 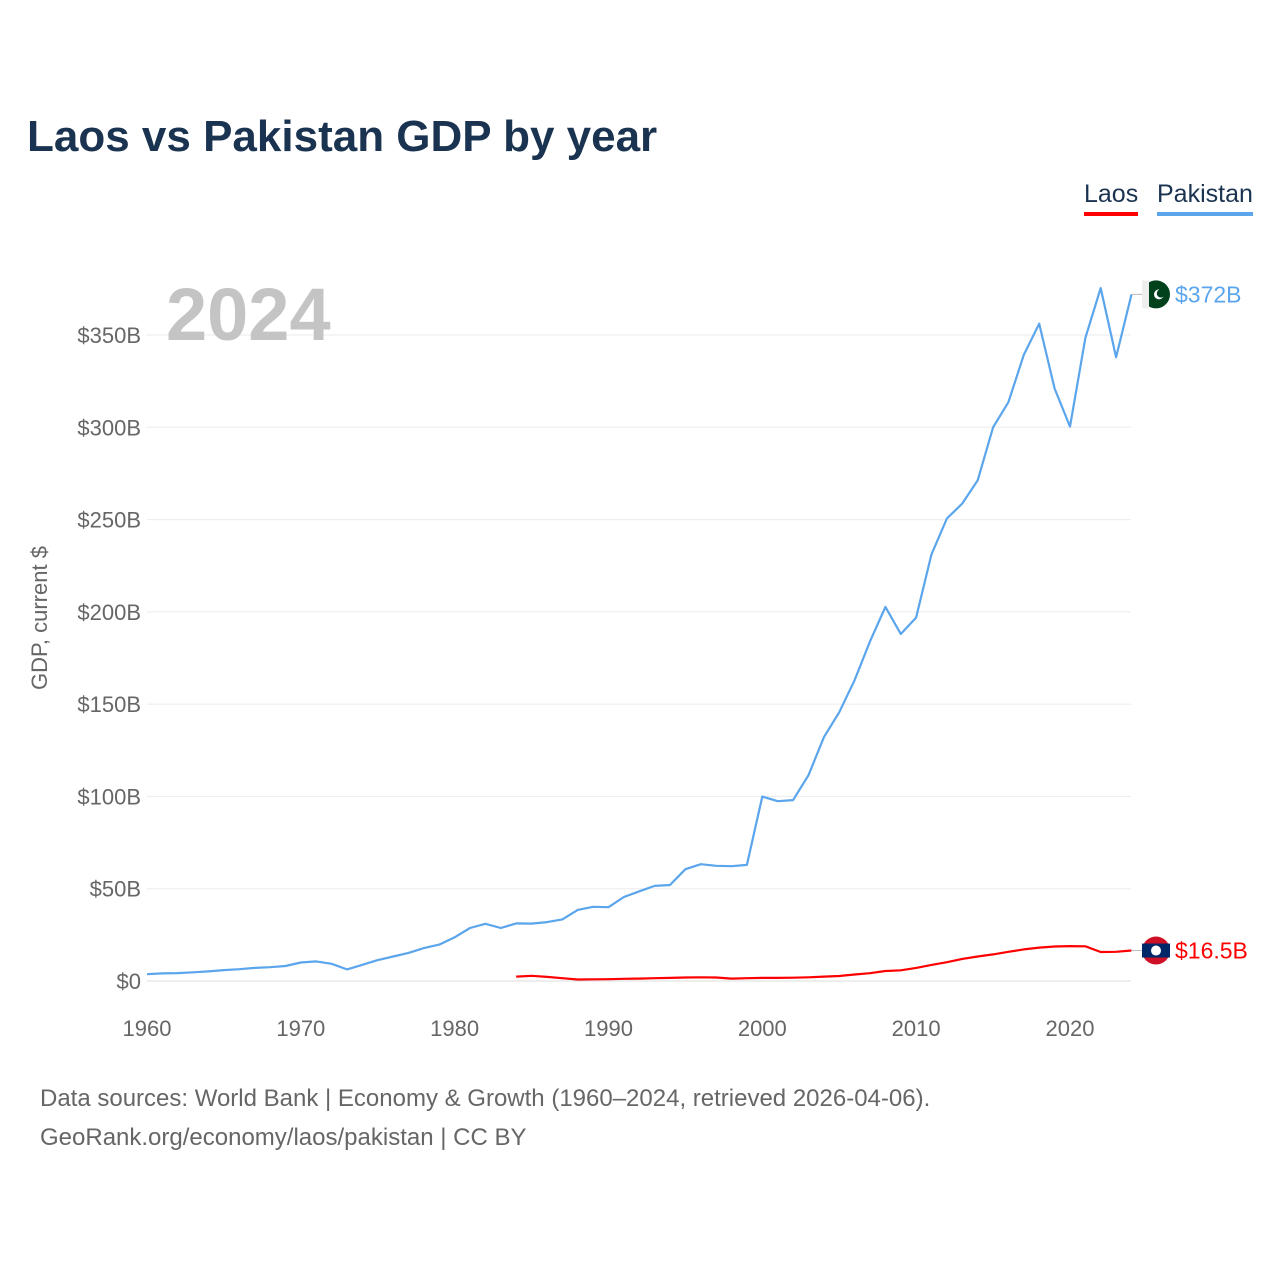 What do you see at coordinates (1205, 198) in the screenshot?
I see `legend-pakistan: Pakistan` at bounding box center [1205, 198].